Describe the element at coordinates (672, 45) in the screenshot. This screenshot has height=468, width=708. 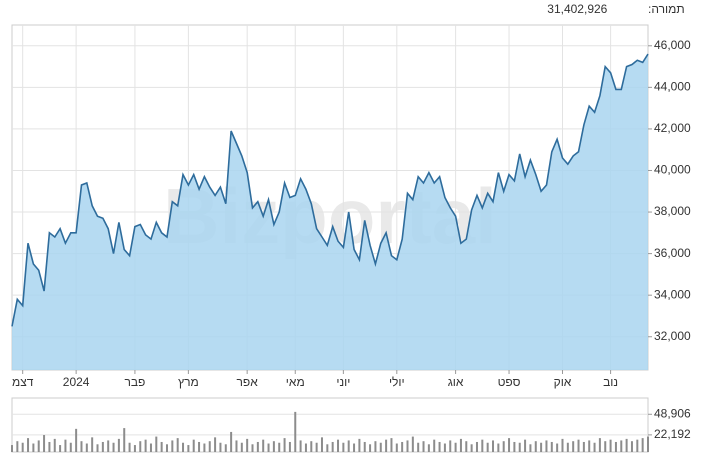
I see `y-tick-label: 46,000` at that location.